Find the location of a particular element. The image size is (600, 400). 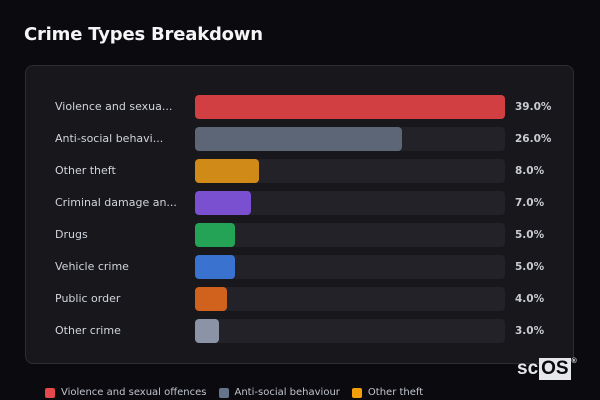

bar-row: Other theft 8.0% is located at coordinates (299, 171).